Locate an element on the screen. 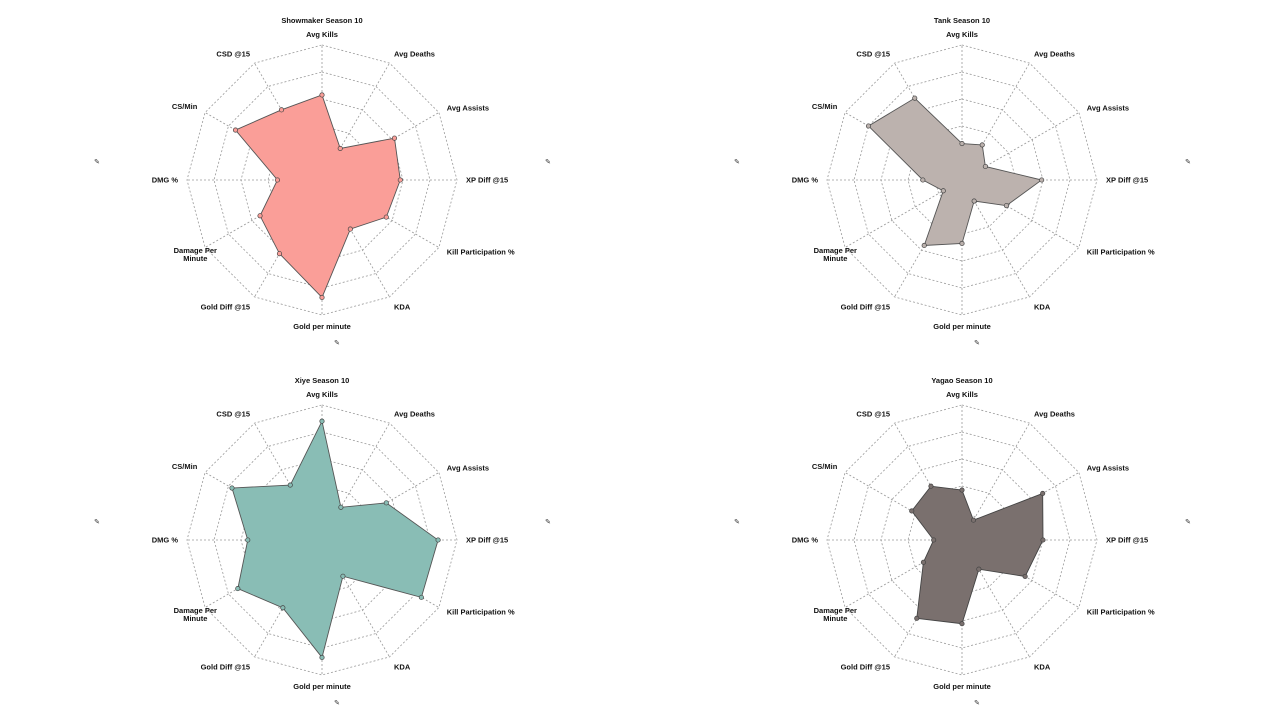  axis-label: Gold per minute is located at coordinates (322, 326).